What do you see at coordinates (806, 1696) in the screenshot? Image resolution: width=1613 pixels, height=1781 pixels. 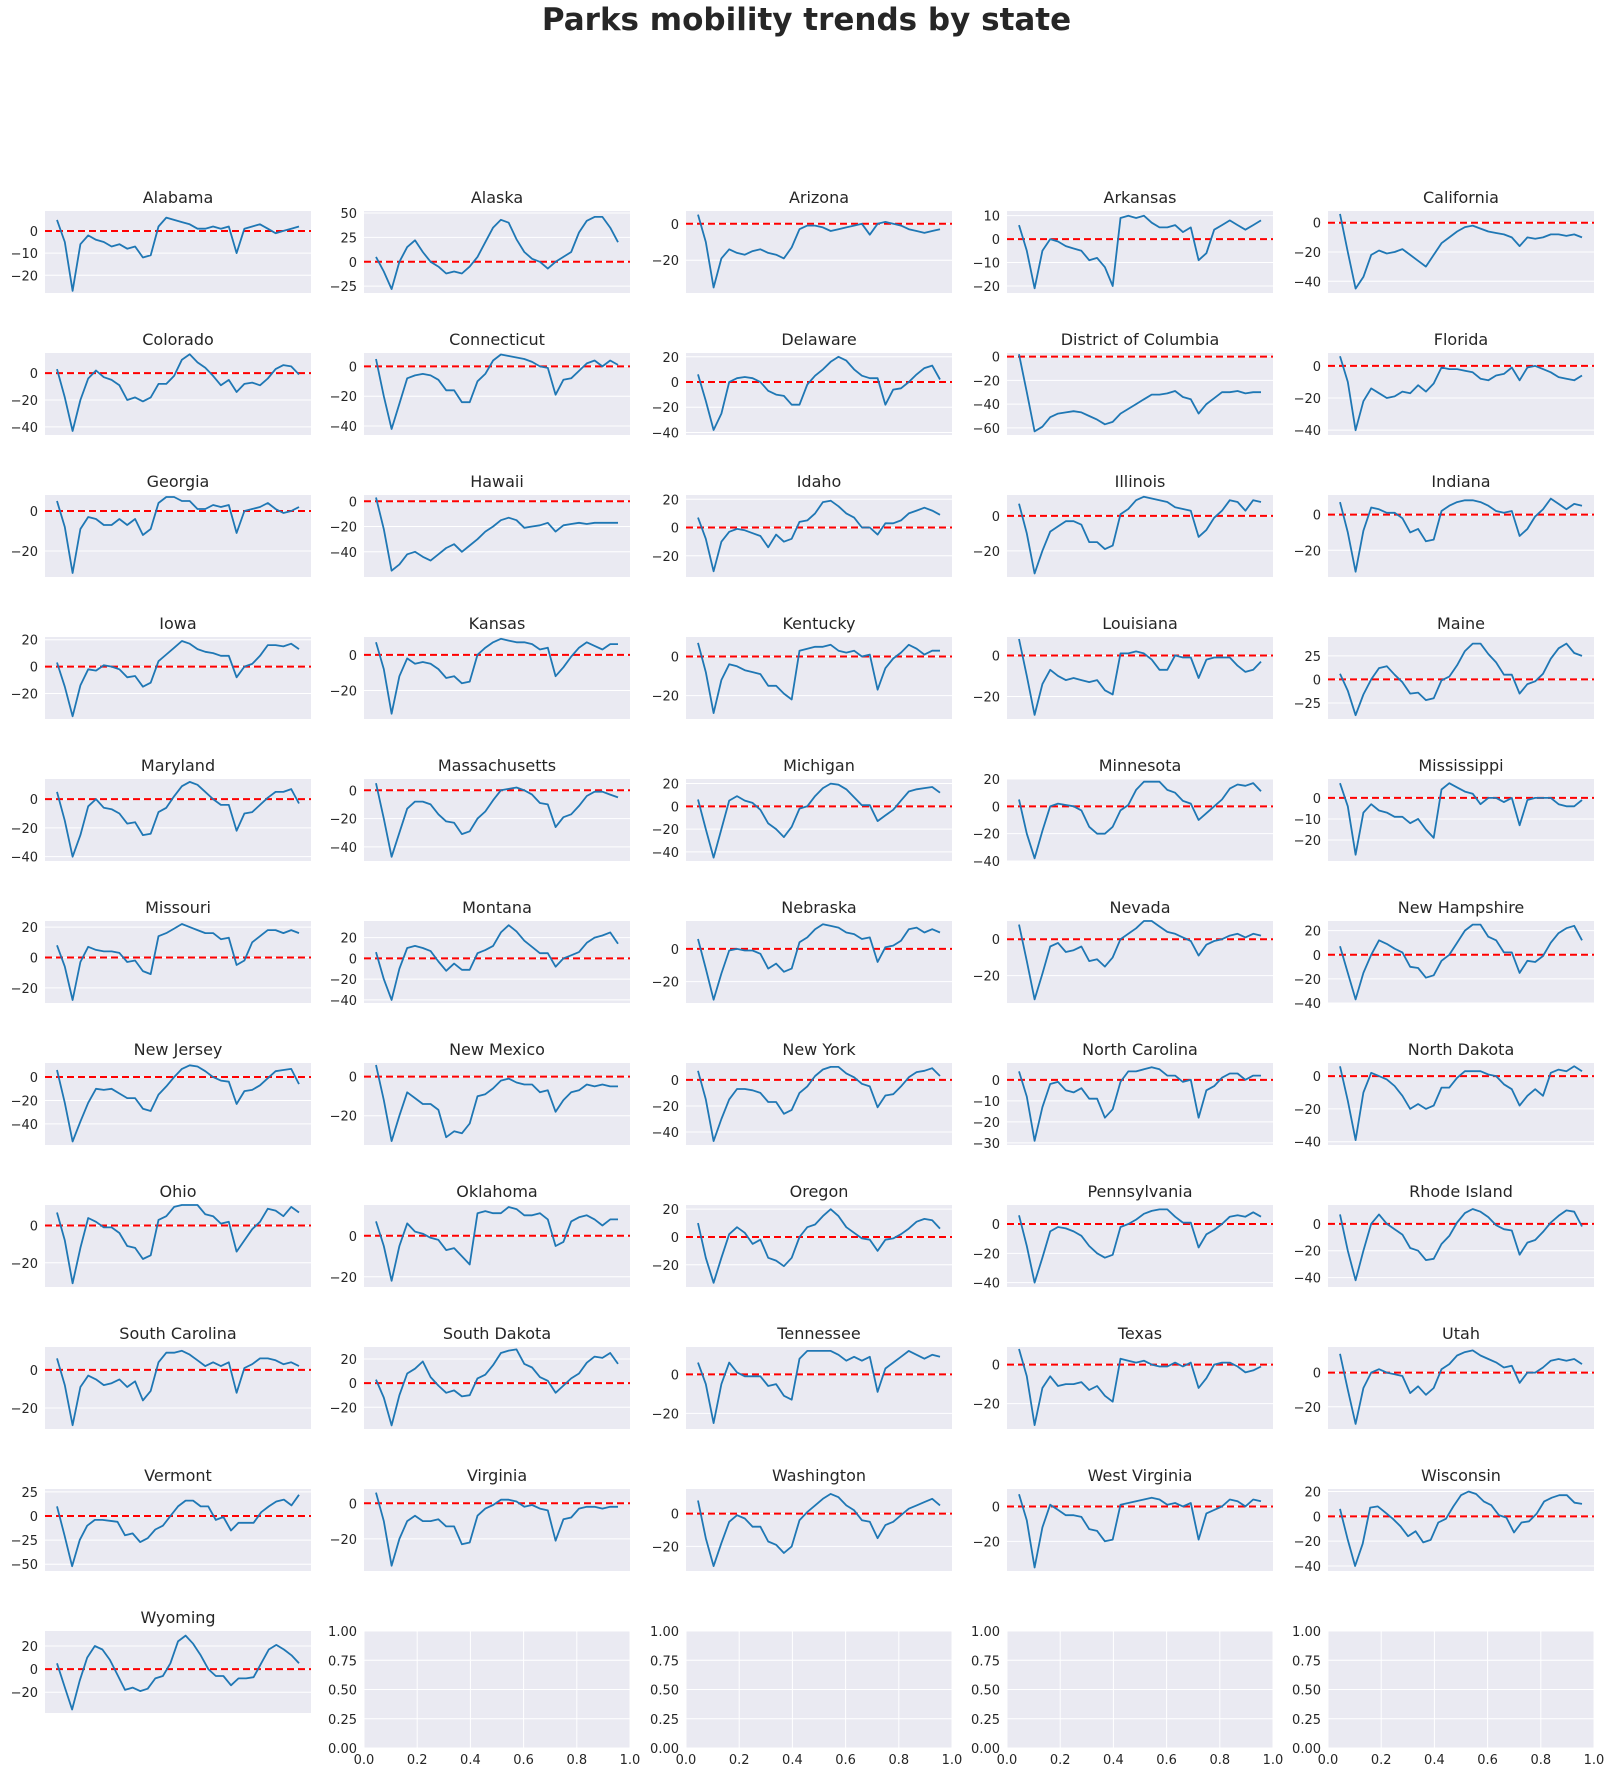 I see `empty-axes: 0.0 0.2 0.4 0.6 0.8 1.0 0.00 0.25 0.50 0.75 1.00` at bounding box center [806, 1696].